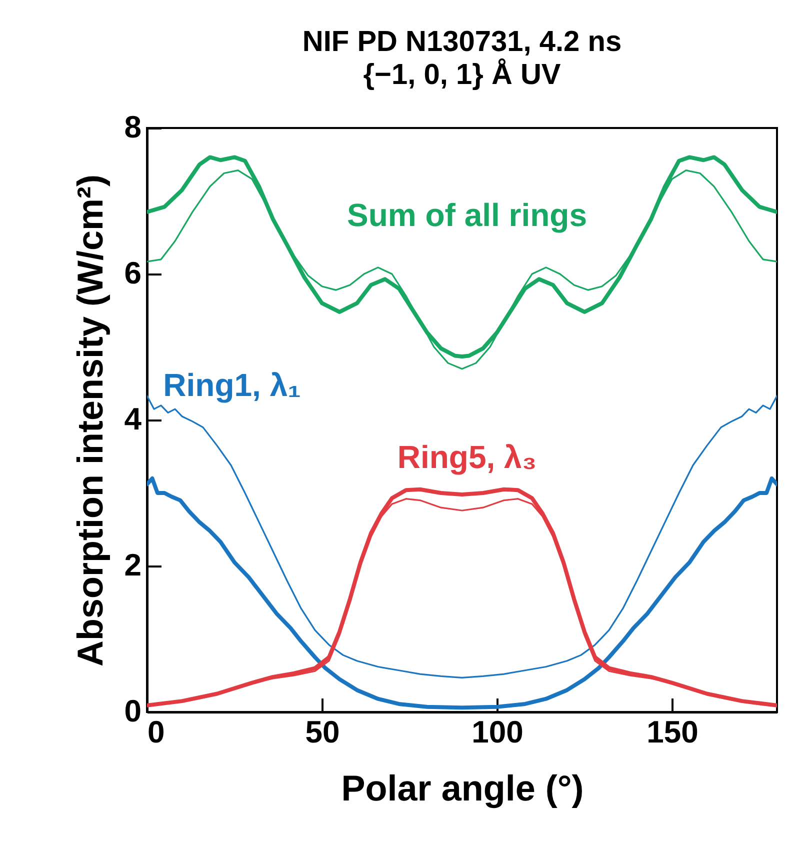  I want to click on y-tick-label: 6, so click(133, 273).